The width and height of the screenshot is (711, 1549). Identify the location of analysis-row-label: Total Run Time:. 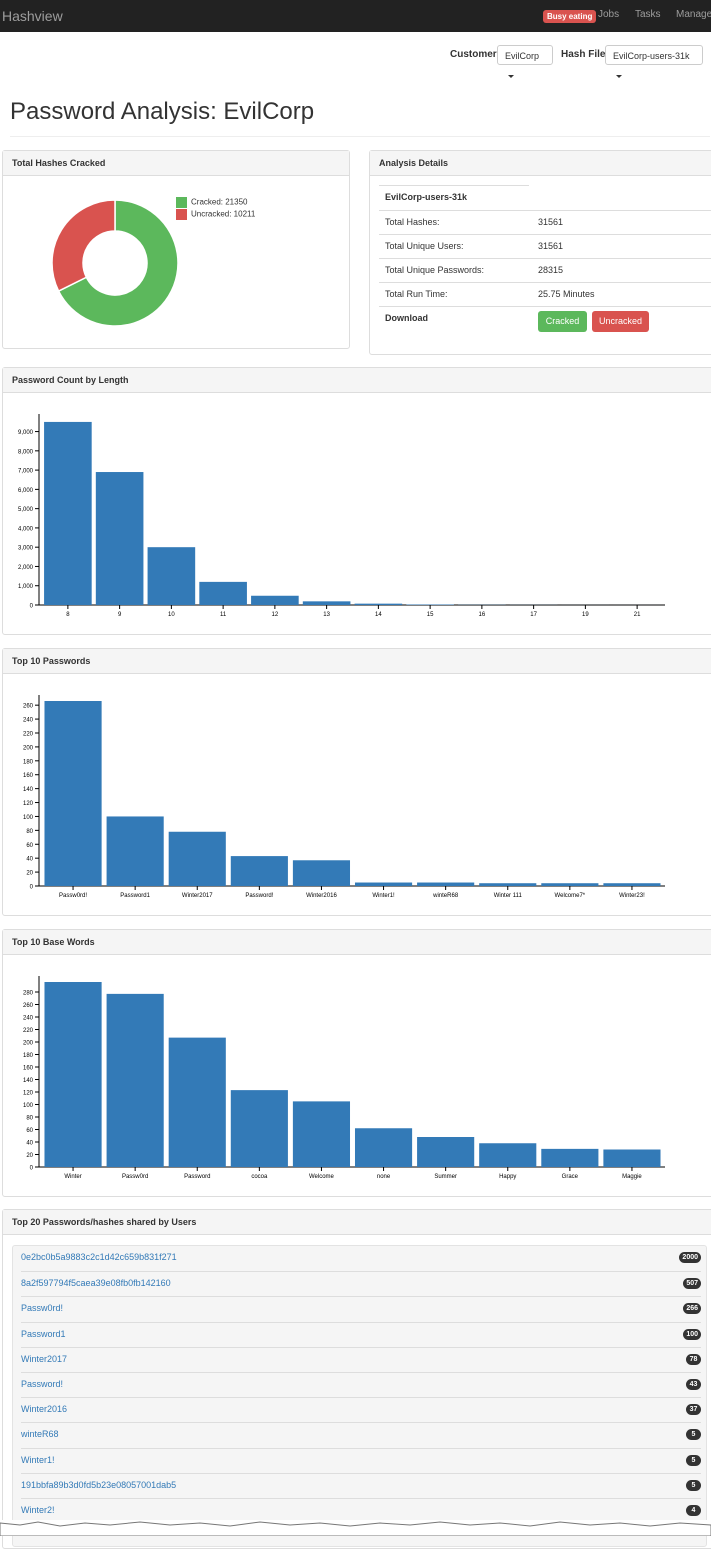
(416, 294).